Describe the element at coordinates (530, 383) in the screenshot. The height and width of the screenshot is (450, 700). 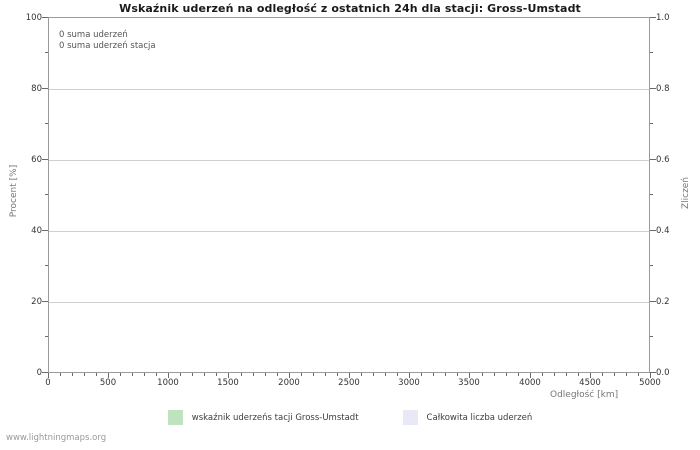
I see `x-label-8: 4000` at that location.